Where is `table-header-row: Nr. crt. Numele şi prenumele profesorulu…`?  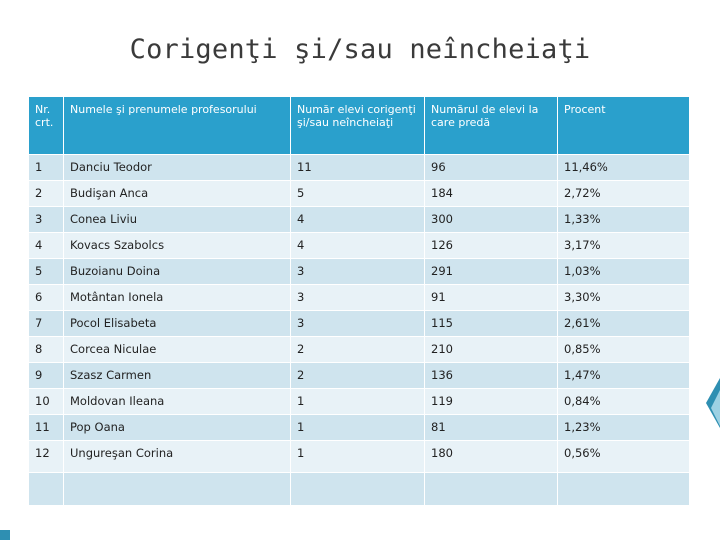 table-header-row: Nr. crt. Numele şi prenumele profesorulu… is located at coordinates (359, 125).